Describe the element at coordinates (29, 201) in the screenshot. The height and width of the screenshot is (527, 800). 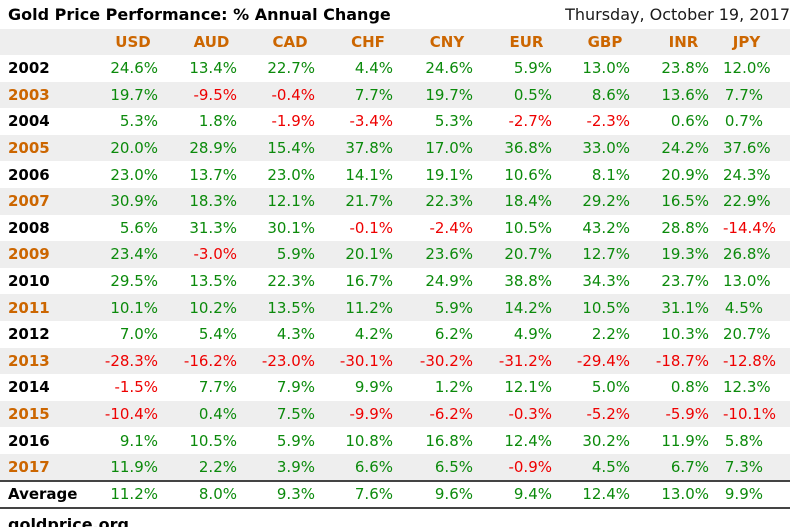
I see `year-label: 2007` at that location.